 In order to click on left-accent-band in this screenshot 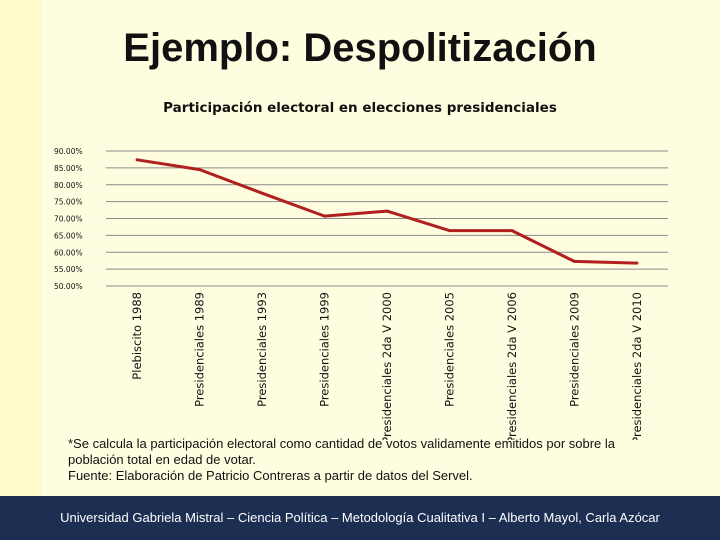, I will do `click(21, 248)`.